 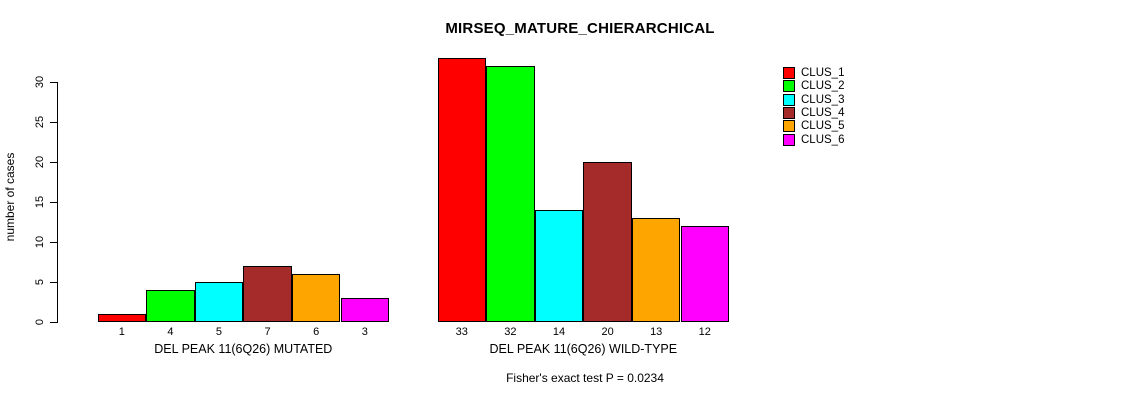 I want to click on bar-value-label: 13, so click(x=656, y=332).